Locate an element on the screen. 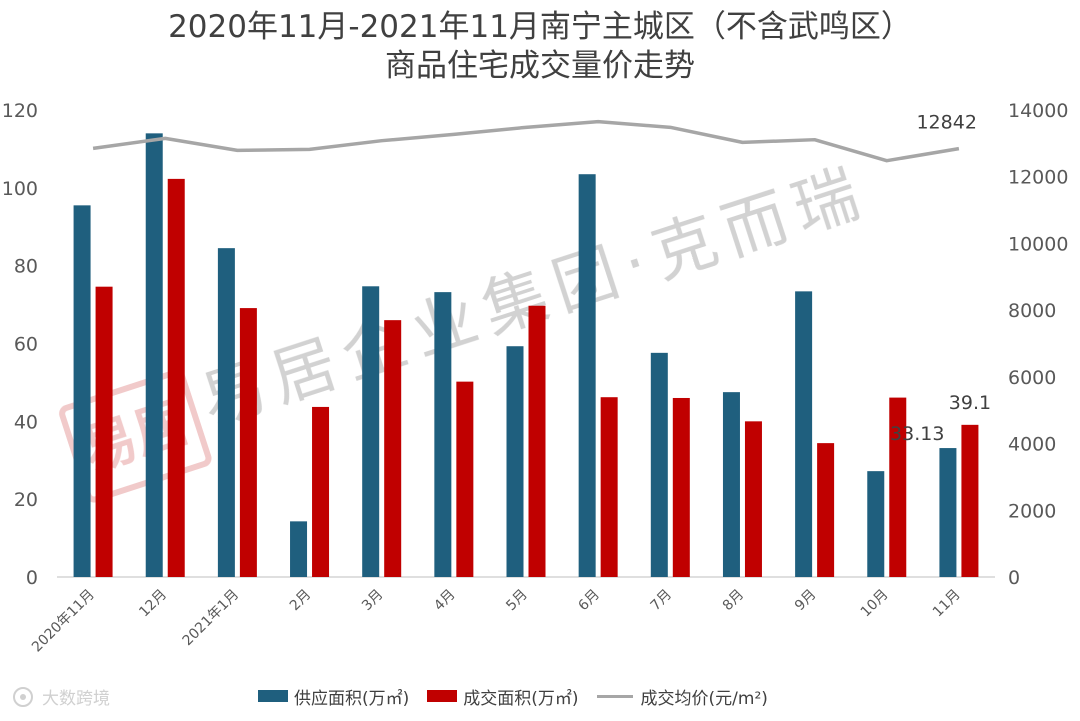 The image size is (1080, 721). y-right-tick-label: 10000 is located at coordinates (1038, 244).